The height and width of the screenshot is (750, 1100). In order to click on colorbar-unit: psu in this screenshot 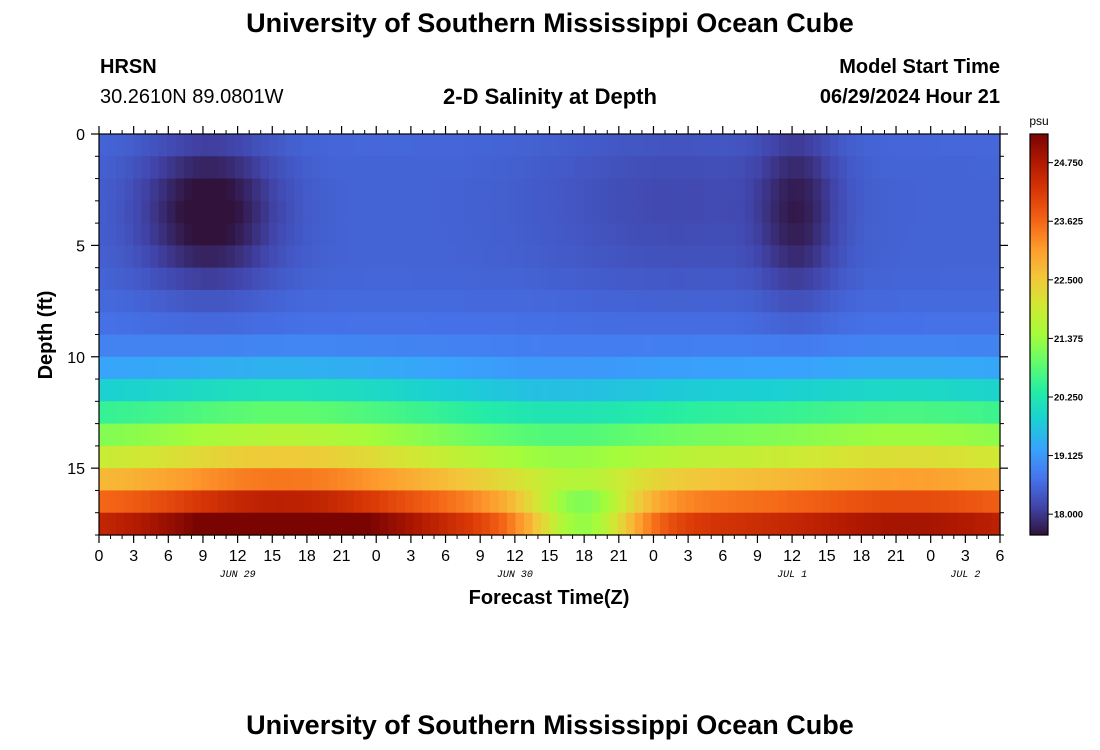, I will do `click(1038, 121)`.